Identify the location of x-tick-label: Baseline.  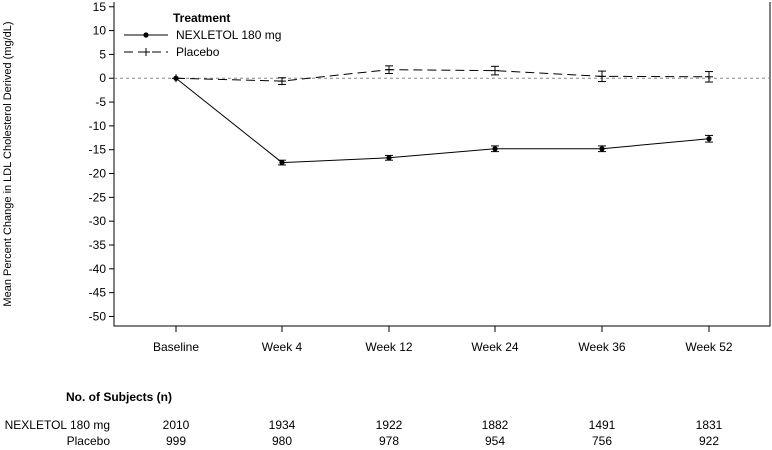
(176, 347).